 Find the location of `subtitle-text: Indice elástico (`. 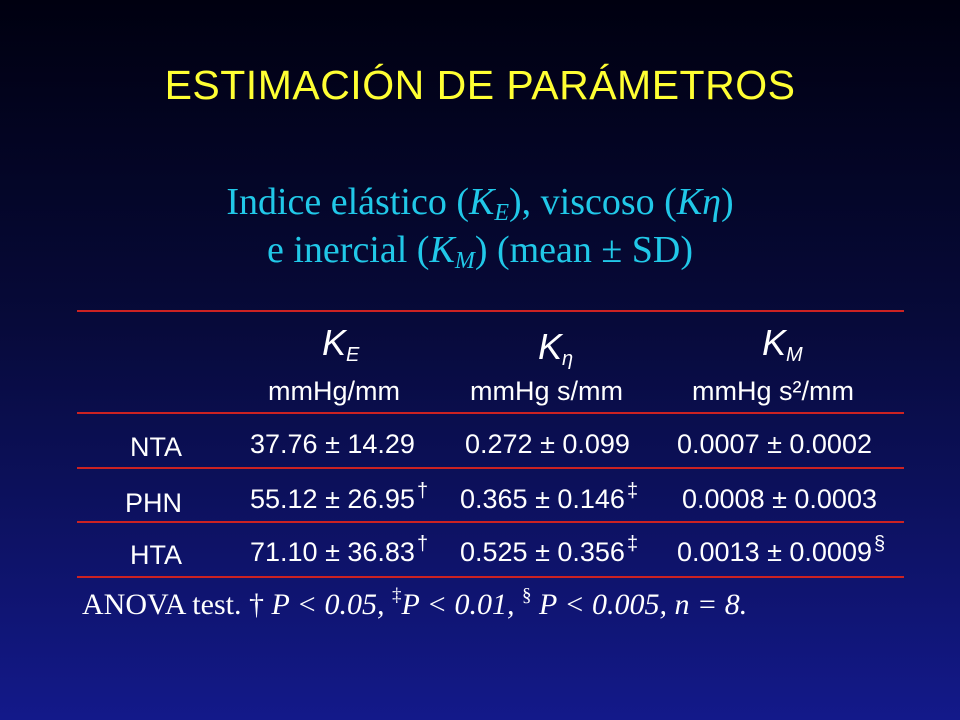

subtitle-text: Indice elástico ( is located at coordinates (347, 202).